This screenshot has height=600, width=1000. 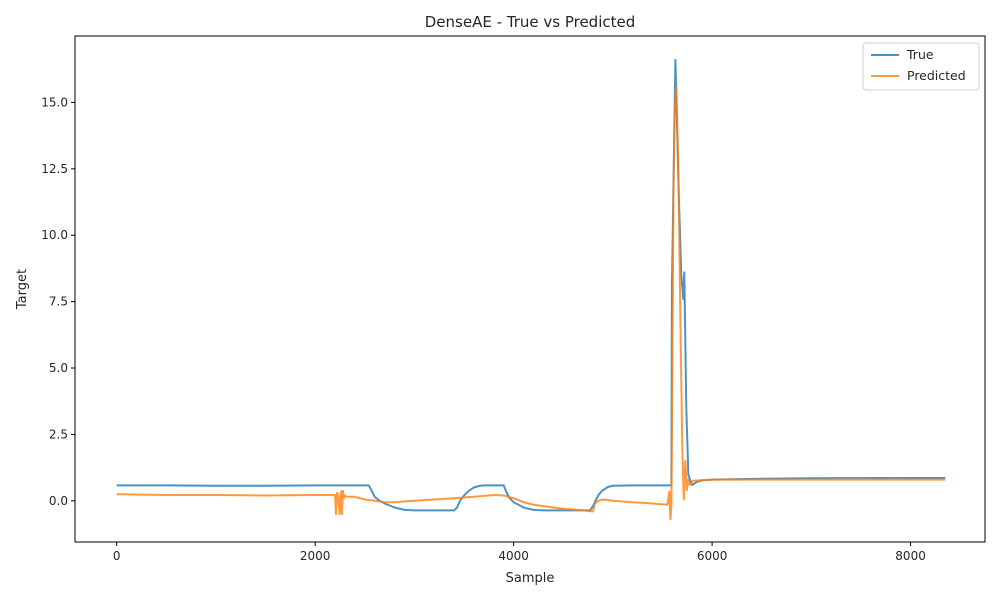 What do you see at coordinates (117, 556) in the screenshot?
I see `x-tick-label: 0` at bounding box center [117, 556].